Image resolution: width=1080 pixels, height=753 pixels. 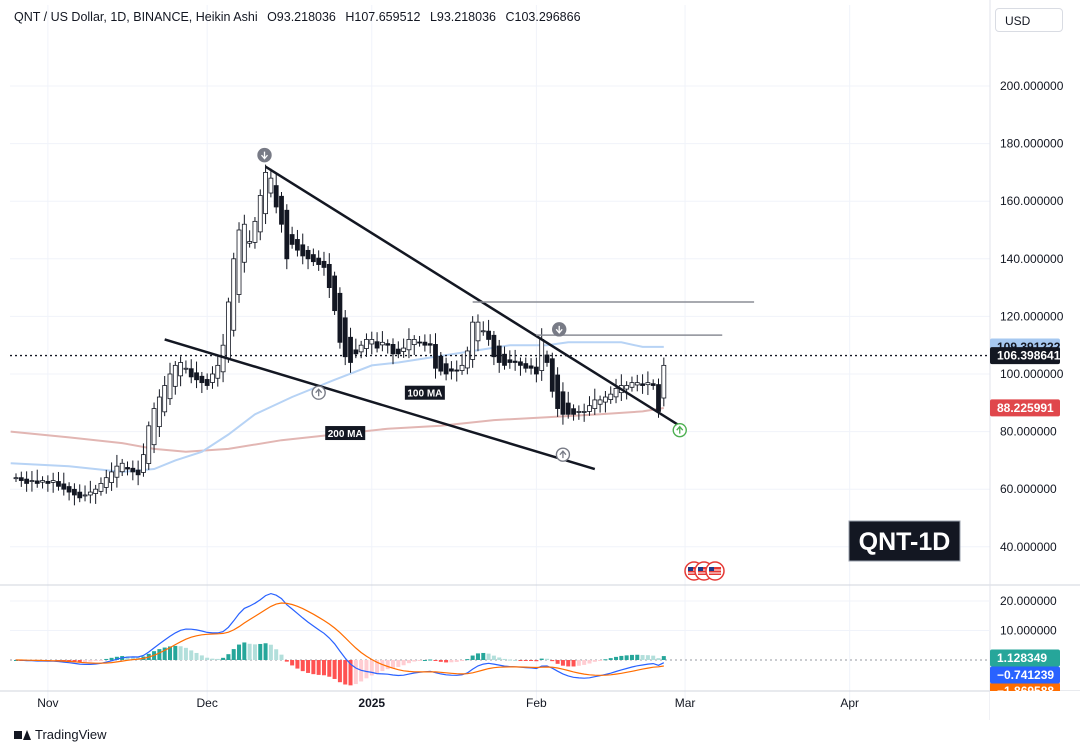 I want to click on trendline, so click(x=380, y=404).